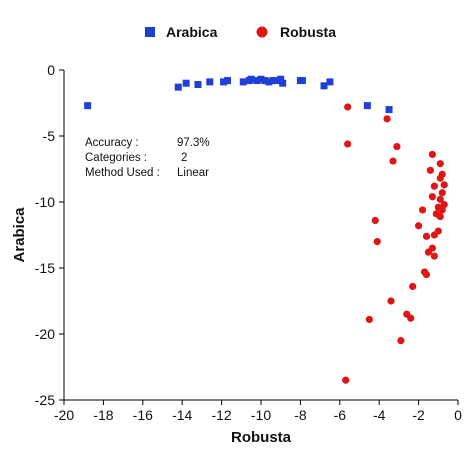 The width and height of the screenshot is (474, 474). Describe the element at coordinates (193, 173) in the screenshot. I see `annotation-value: Linear` at that location.